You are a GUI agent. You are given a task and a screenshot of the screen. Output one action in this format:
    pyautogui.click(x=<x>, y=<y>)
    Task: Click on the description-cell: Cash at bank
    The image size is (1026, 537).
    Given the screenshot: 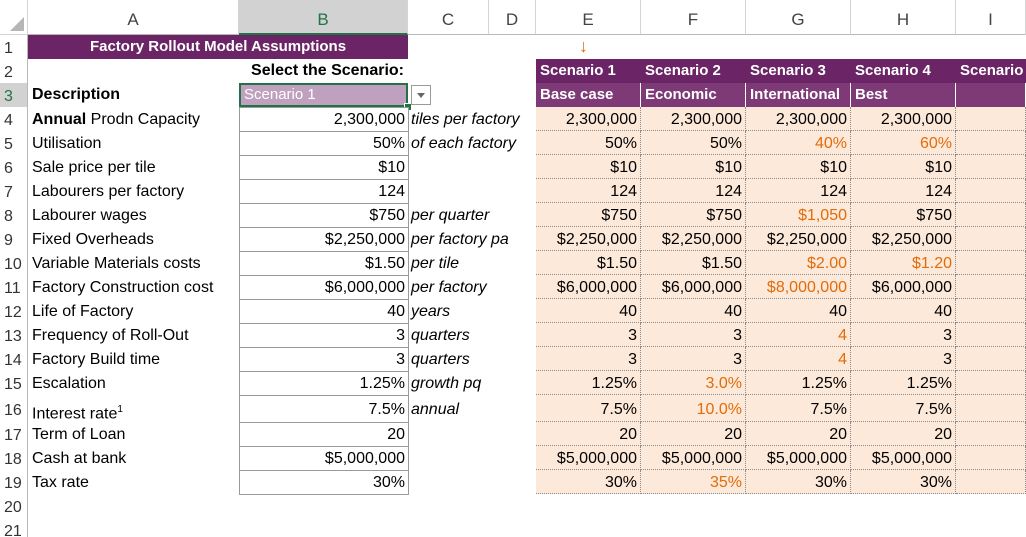 What is the action you would take?
    pyautogui.click(x=133, y=458)
    